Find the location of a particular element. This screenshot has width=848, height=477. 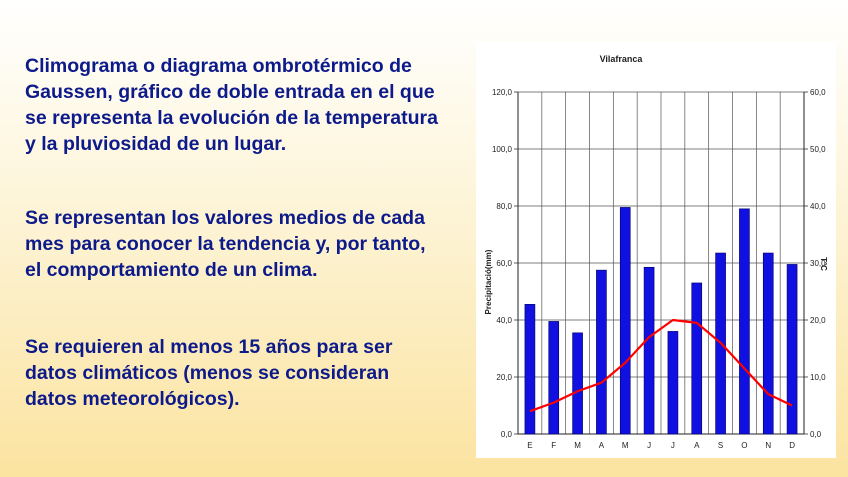

y2-tick-label: 40,0 is located at coordinates (818, 206).